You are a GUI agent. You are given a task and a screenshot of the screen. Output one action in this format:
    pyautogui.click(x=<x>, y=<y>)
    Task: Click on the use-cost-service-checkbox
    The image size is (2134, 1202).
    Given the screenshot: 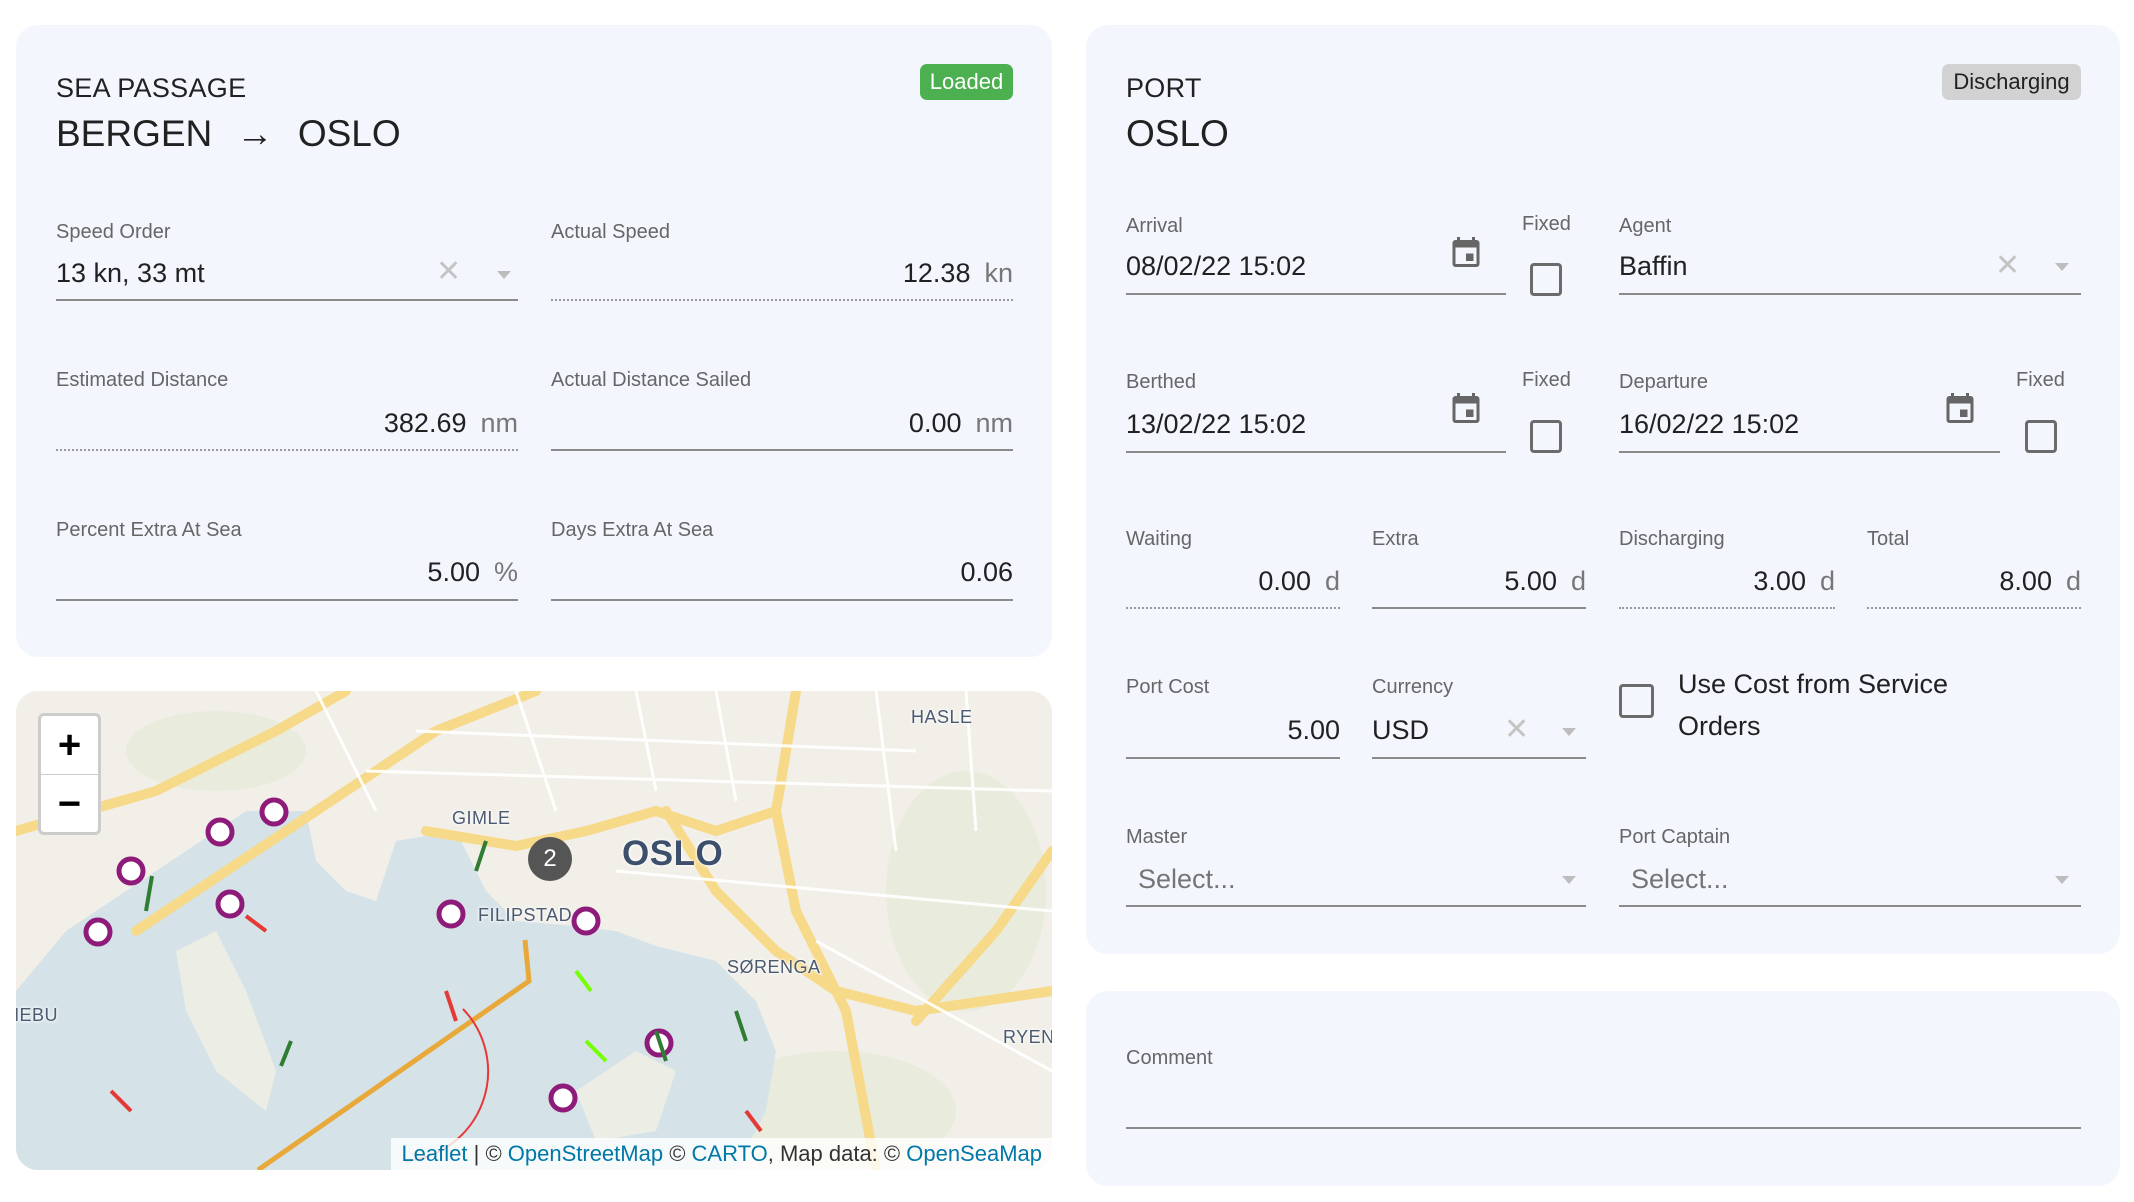 What is the action you would take?
    pyautogui.click(x=1636, y=701)
    